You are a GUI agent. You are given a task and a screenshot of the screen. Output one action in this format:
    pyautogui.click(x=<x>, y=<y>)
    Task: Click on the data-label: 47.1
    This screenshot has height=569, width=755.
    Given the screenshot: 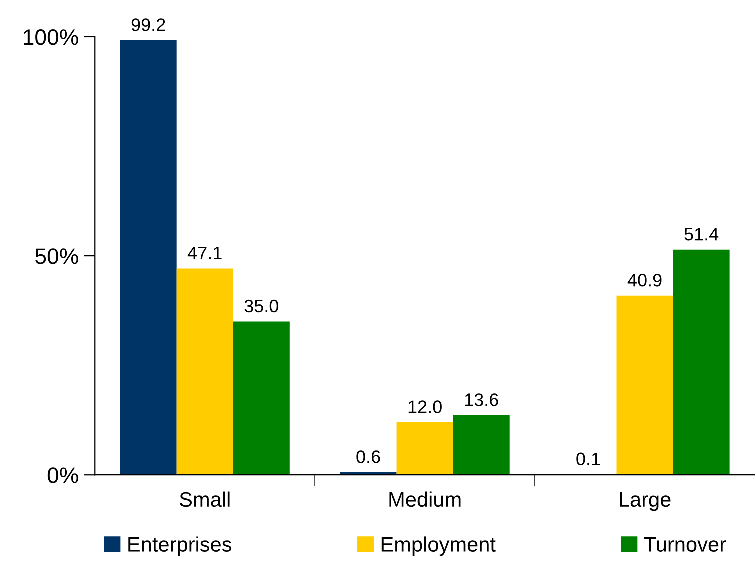 What is the action you would take?
    pyautogui.click(x=205, y=253)
    